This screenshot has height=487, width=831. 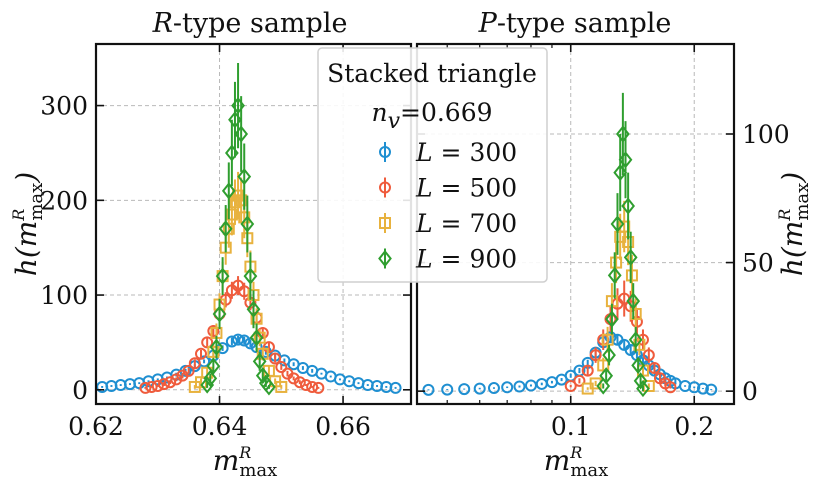 I want to click on x-tick-label: 0.62, so click(x=96, y=426).